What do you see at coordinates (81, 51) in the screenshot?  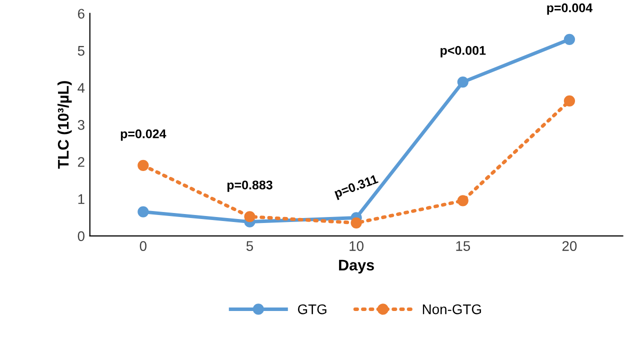 I see `y-tick-label: 5` at bounding box center [81, 51].